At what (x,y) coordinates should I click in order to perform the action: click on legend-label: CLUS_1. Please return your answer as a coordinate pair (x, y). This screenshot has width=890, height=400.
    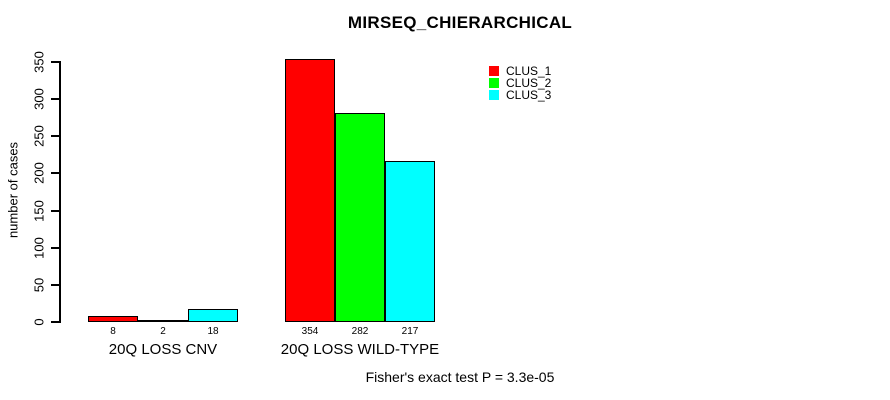
    Looking at the image, I should click on (529, 71).